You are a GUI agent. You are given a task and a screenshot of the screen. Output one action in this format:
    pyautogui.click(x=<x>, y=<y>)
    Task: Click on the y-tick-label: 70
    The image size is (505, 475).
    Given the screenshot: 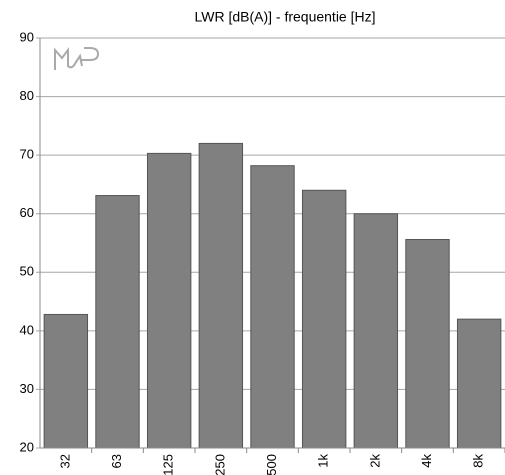 What is the action you would take?
    pyautogui.click(x=27, y=154)
    